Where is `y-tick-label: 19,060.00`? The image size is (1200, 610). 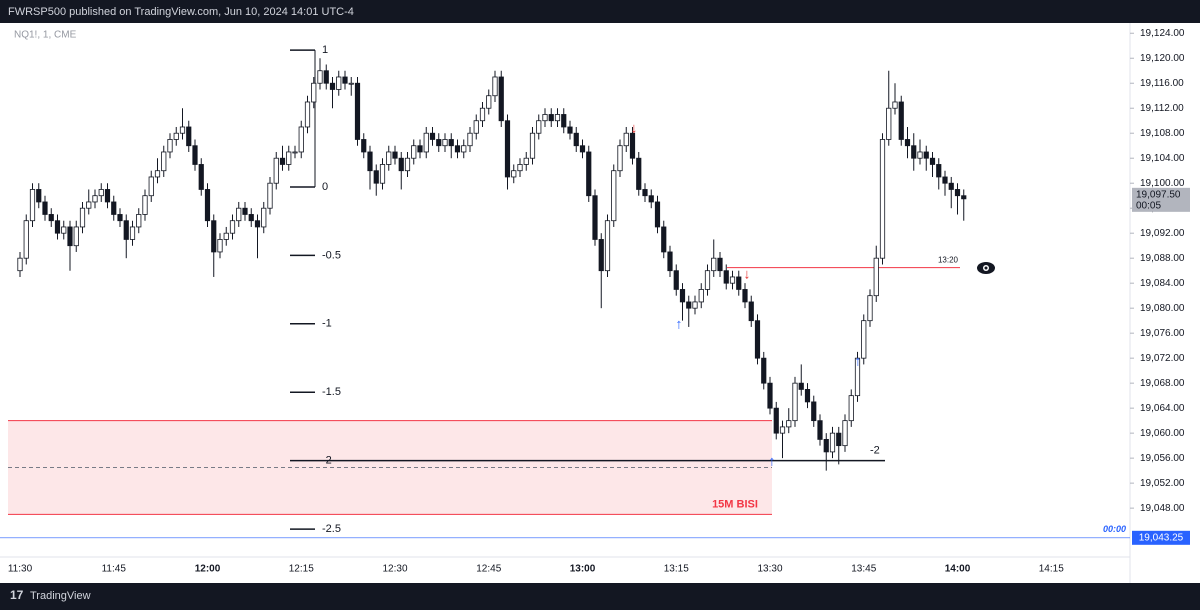 y-tick-label: 19,060.00 is located at coordinates (1162, 433).